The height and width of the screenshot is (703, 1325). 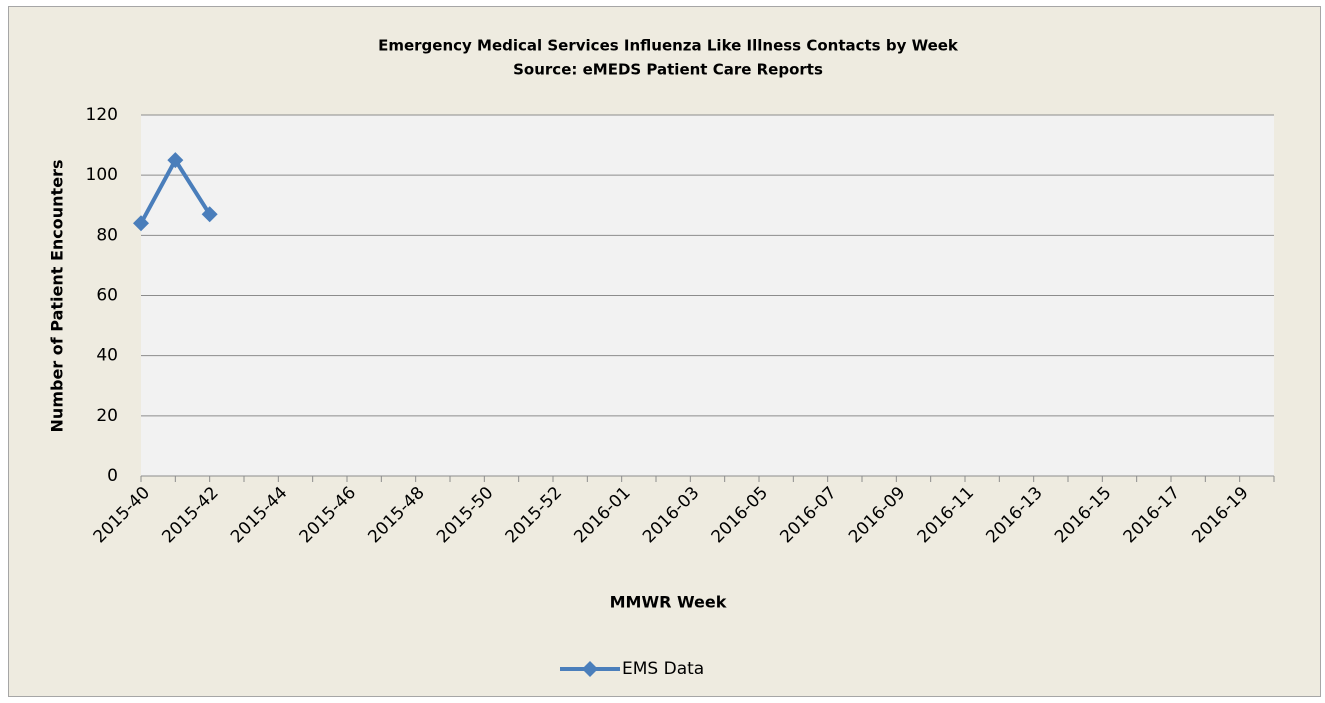 What do you see at coordinates (102, 115) in the screenshot?
I see `y-tick-label: 120` at bounding box center [102, 115].